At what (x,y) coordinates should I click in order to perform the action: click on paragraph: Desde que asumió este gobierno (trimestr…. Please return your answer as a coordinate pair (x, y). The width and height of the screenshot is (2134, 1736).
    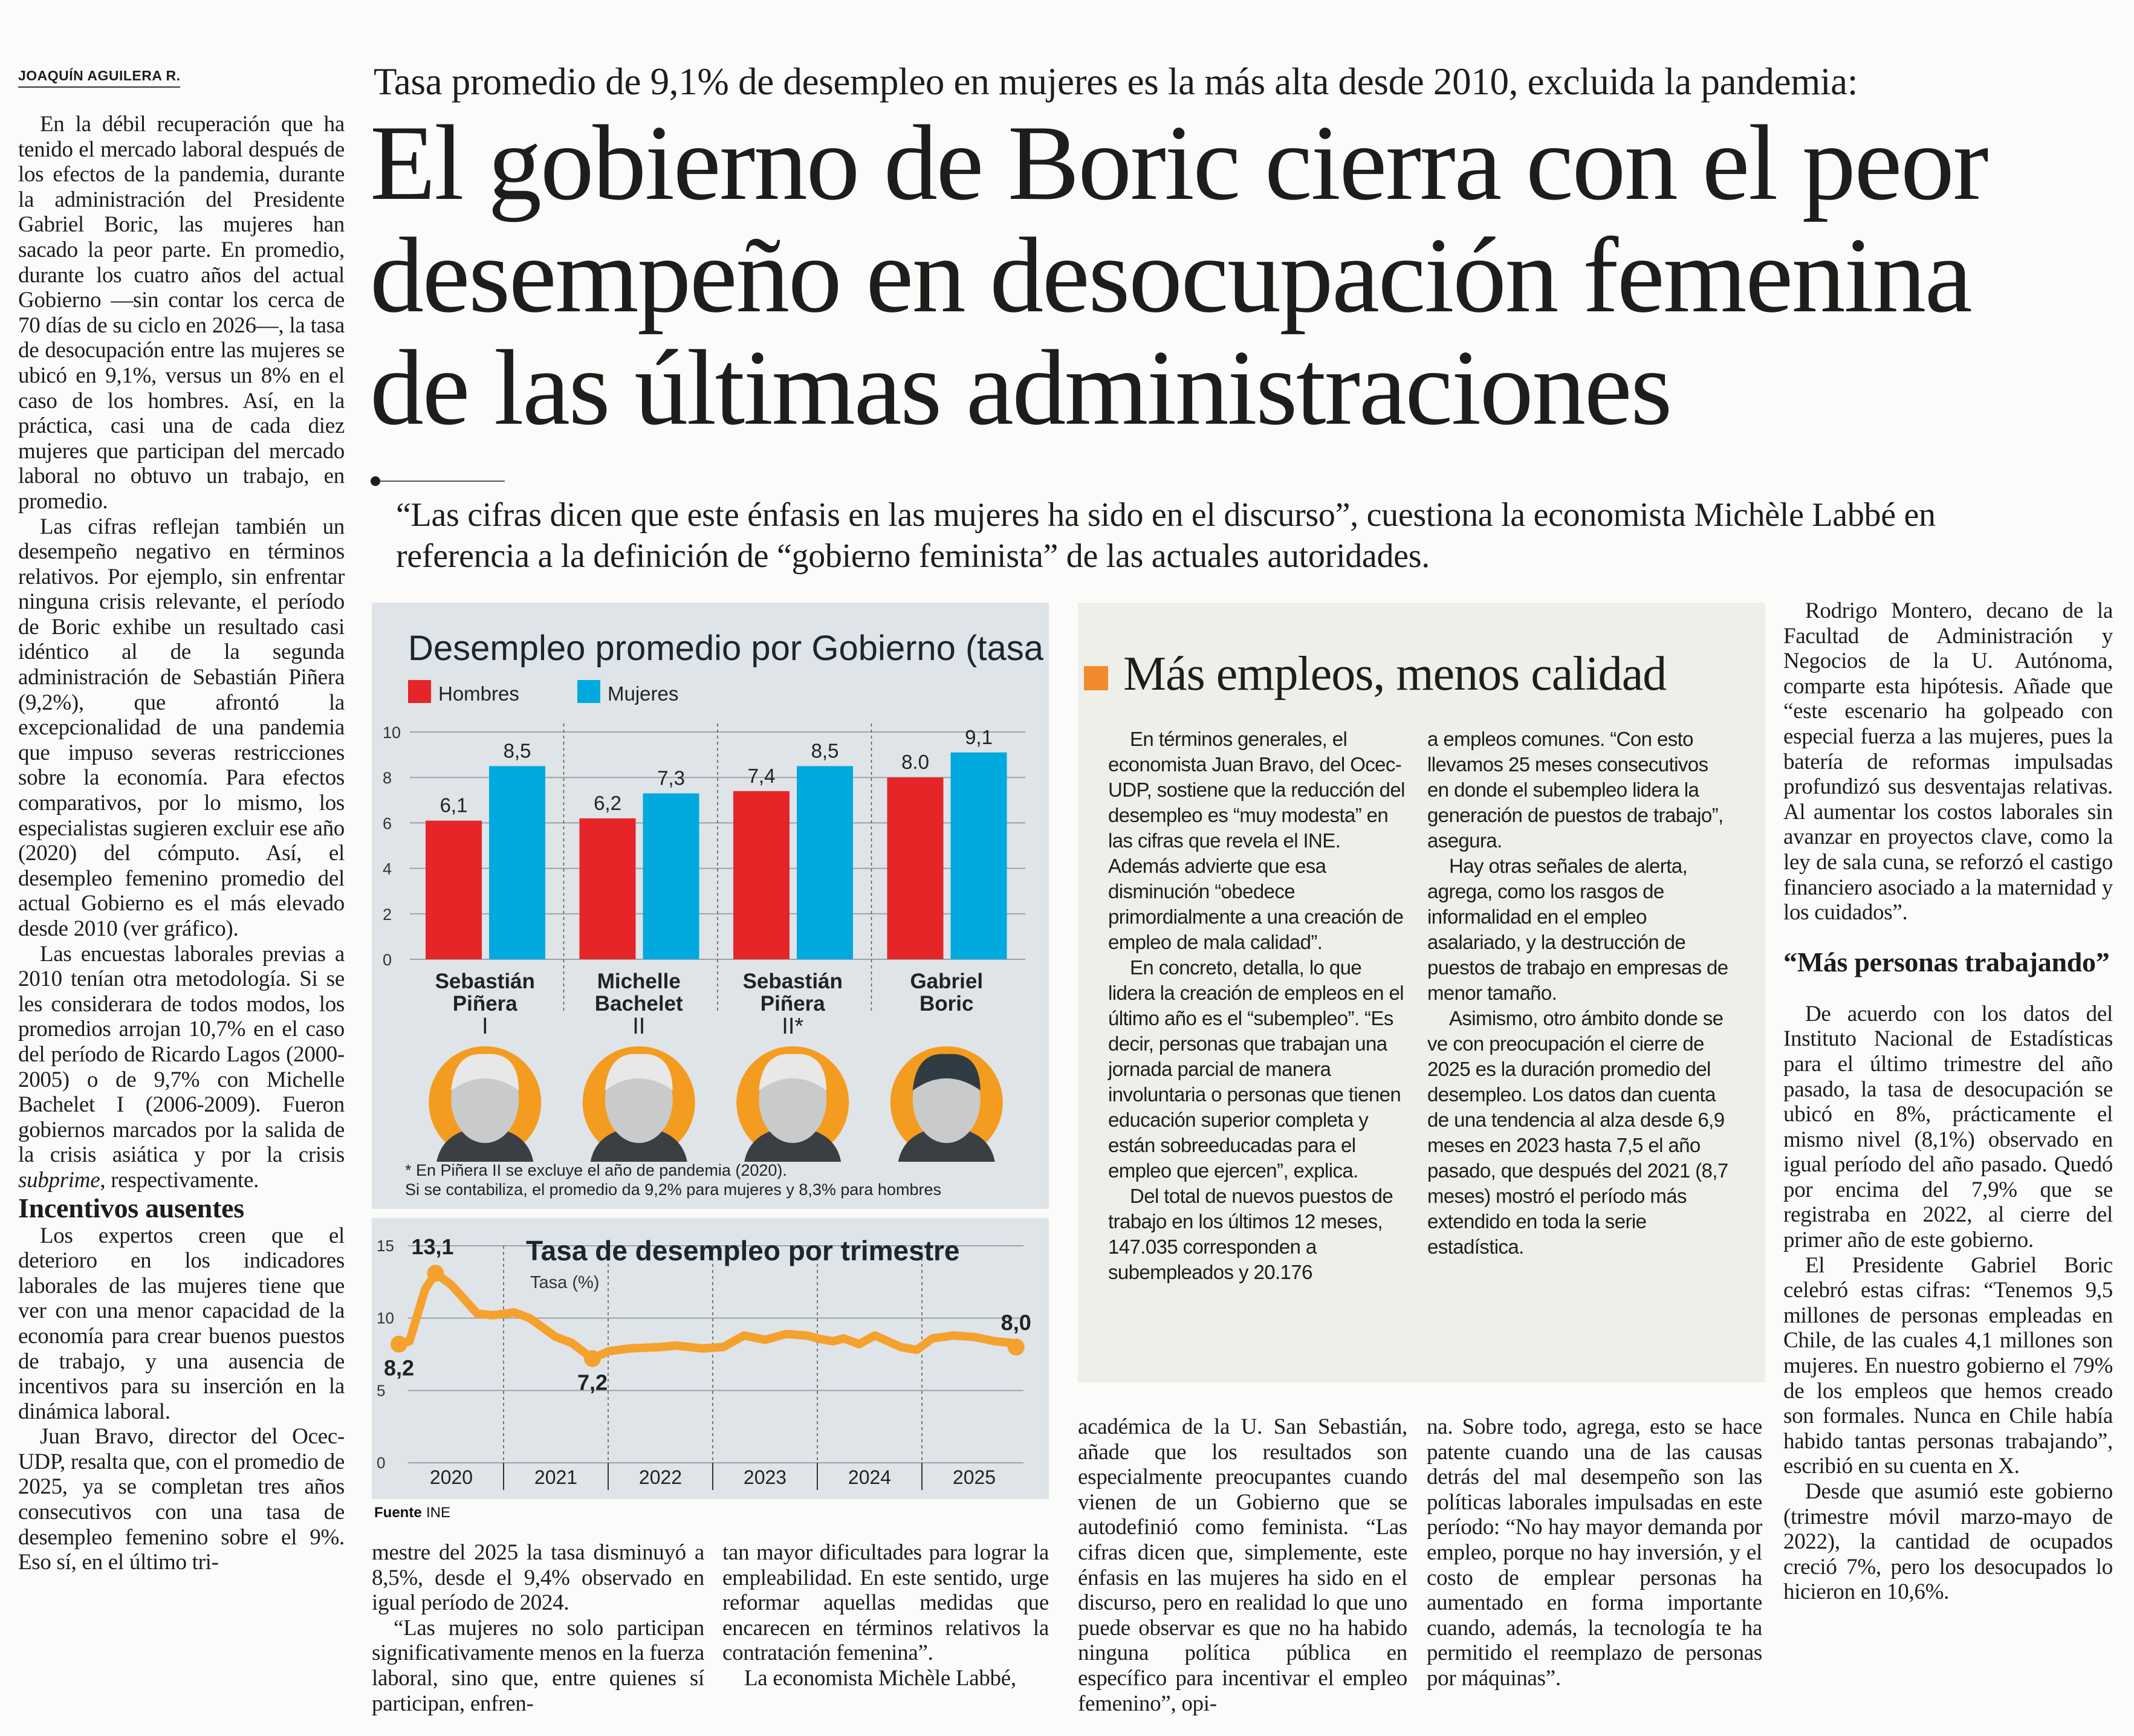
    Looking at the image, I should click on (1948, 1542).